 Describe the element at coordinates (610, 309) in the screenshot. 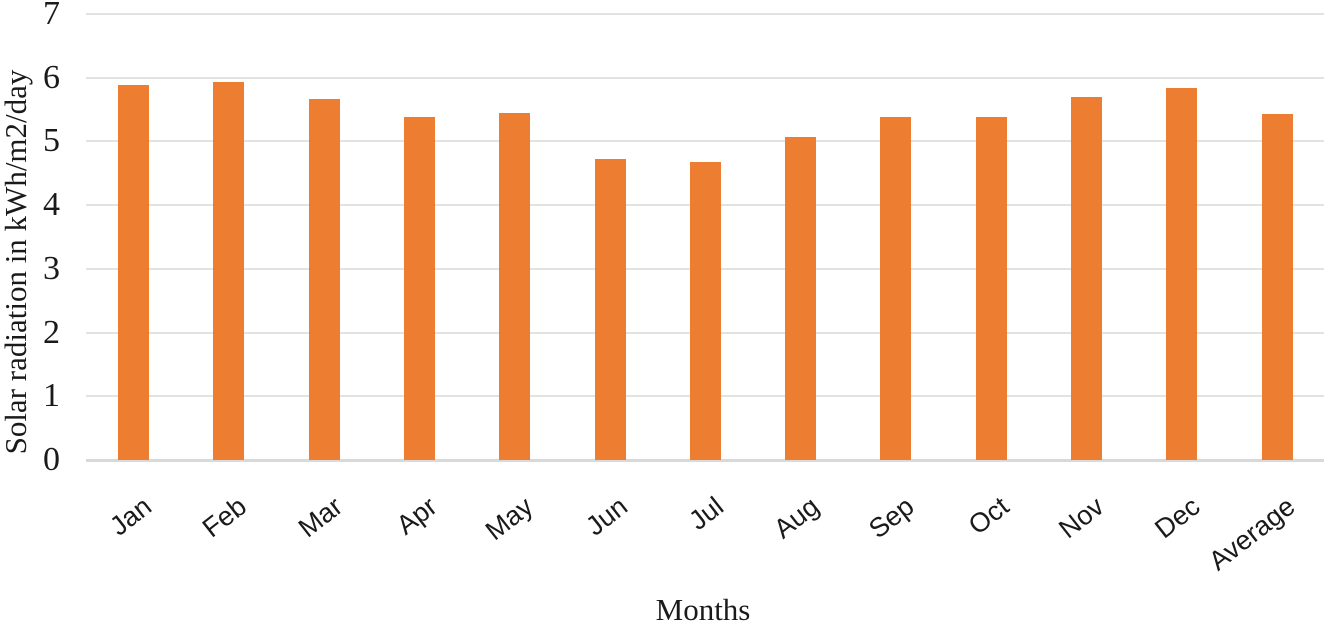

I see `bar-jun` at that location.